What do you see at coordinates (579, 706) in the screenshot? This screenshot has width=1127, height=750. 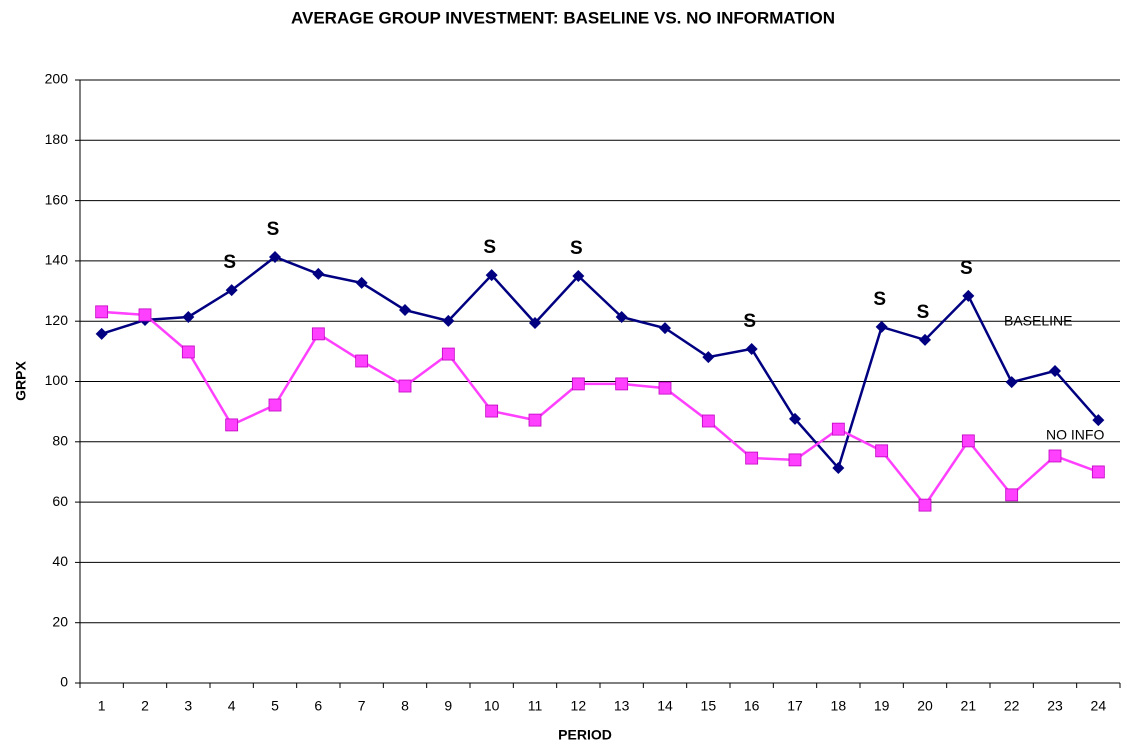 I see `x-tick-label: 12` at bounding box center [579, 706].